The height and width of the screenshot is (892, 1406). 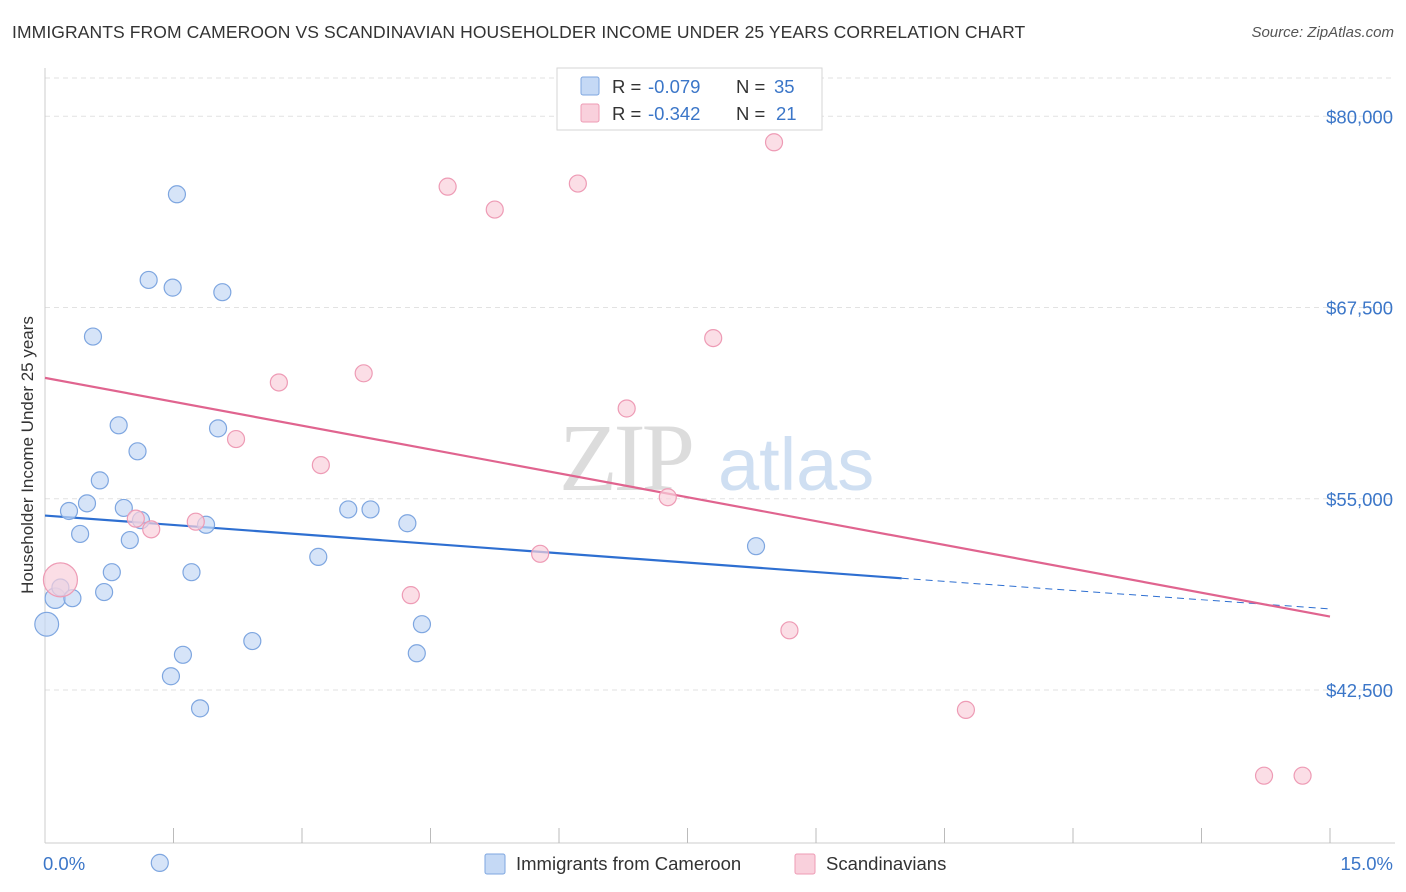 What do you see at coordinates (1367, 863) in the screenshot?
I see `x-tick-label: 15.0%` at bounding box center [1367, 863].